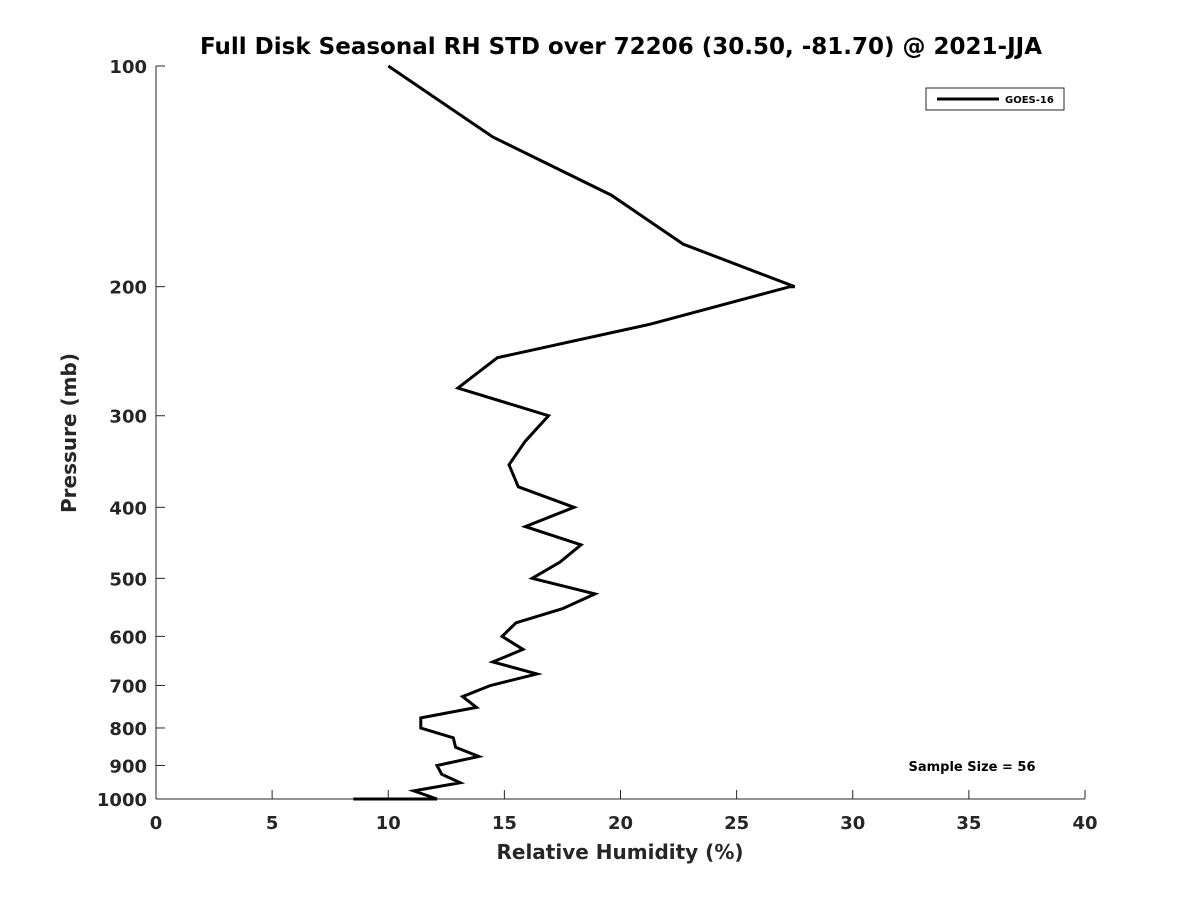 Image resolution: width=1200 pixels, height=900 pixels. Describe the element at coordinates (971, 767) in the screenshot. I see `sample-size-annotation: Sample Size = 56` at that location.